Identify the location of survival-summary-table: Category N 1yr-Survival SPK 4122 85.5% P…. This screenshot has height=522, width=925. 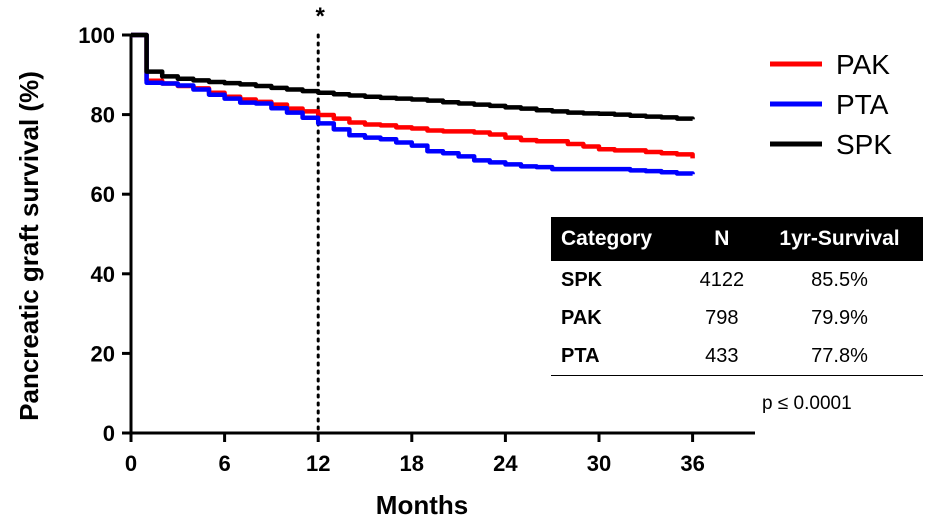
(737, 296).